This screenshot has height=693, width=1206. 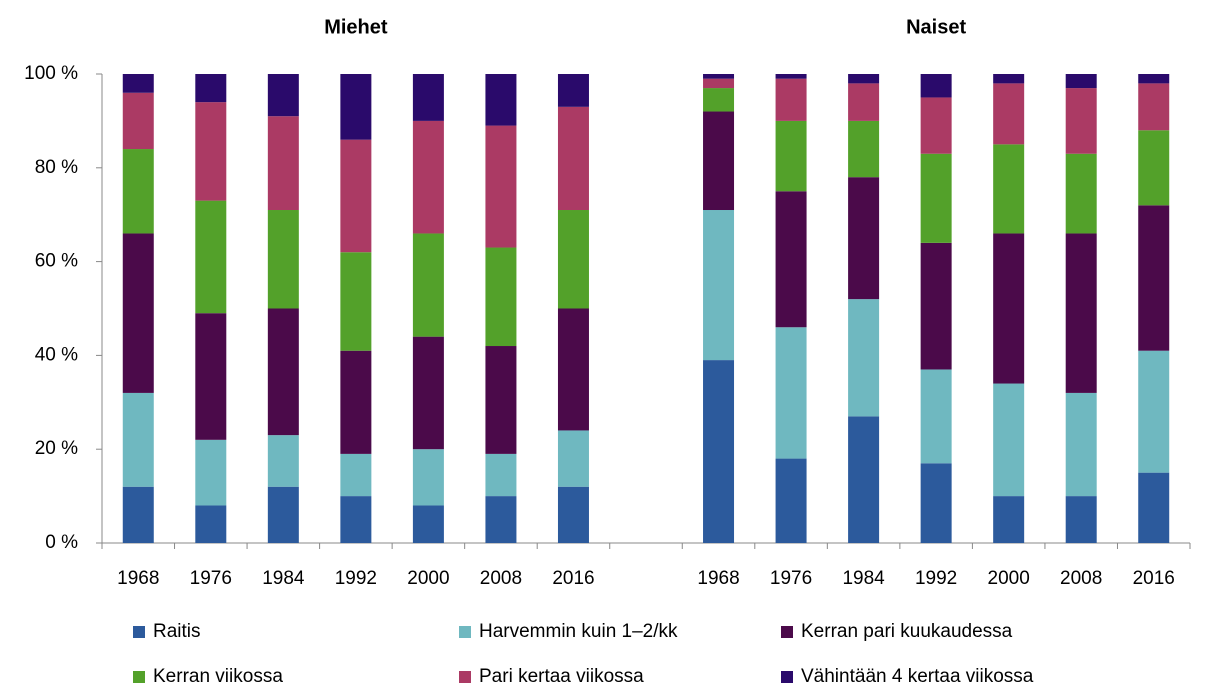 I want to click on y-tick-label: 60 %, so click(x=56, y=261).